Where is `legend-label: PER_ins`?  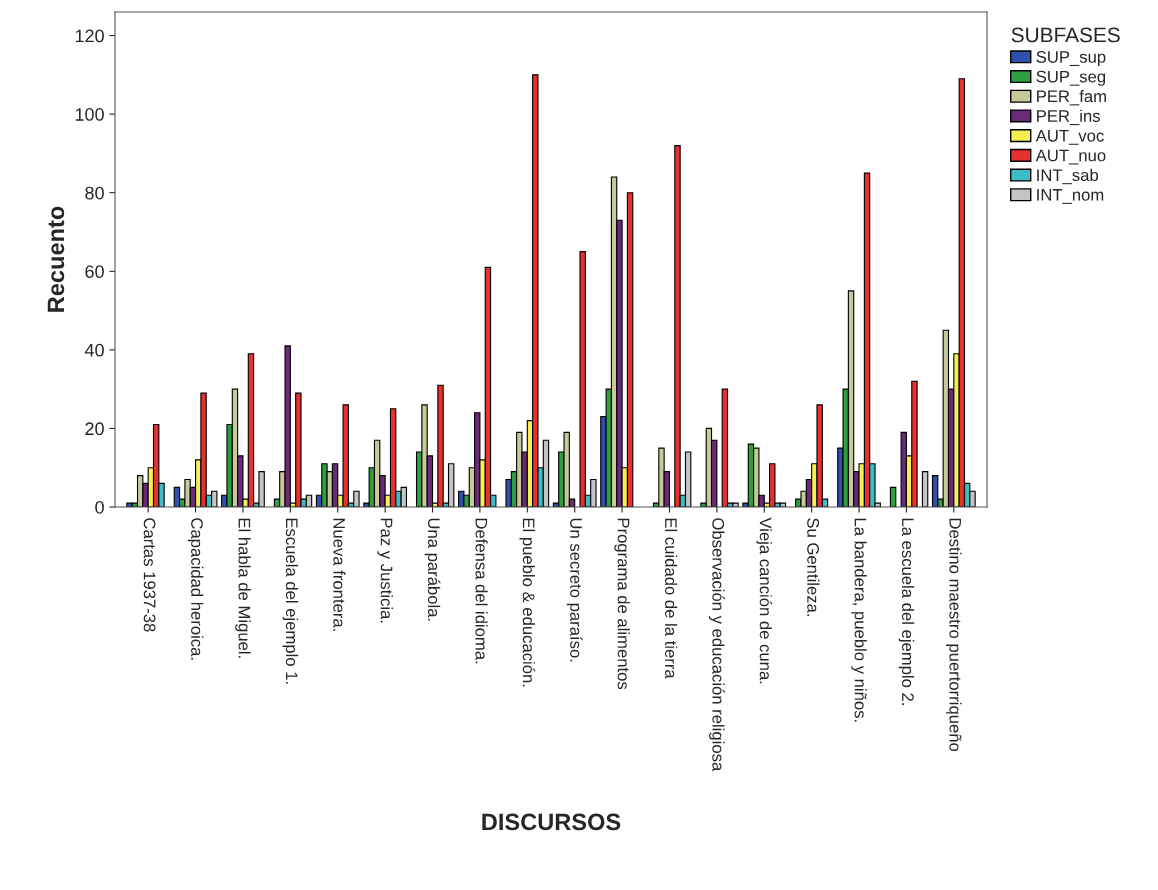
legend-label: PER_ins is located at coordinates (1068, 117).